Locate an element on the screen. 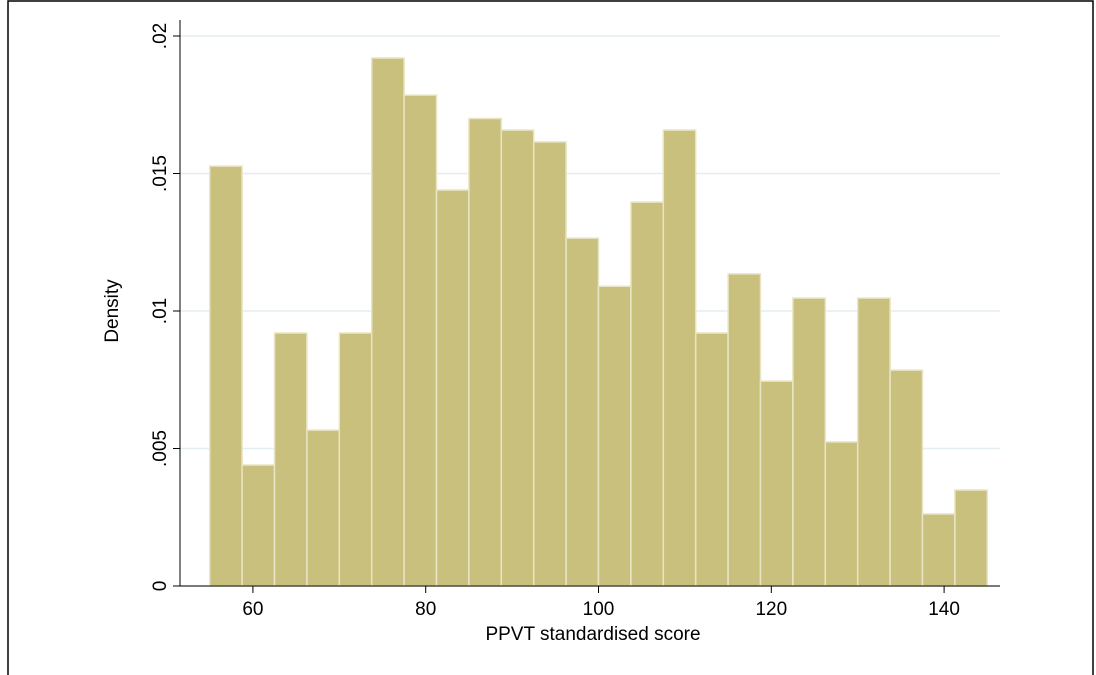 This screenshot has height=675, width=1096. y-tick-label: .015 is located at coordinates (160, 173).